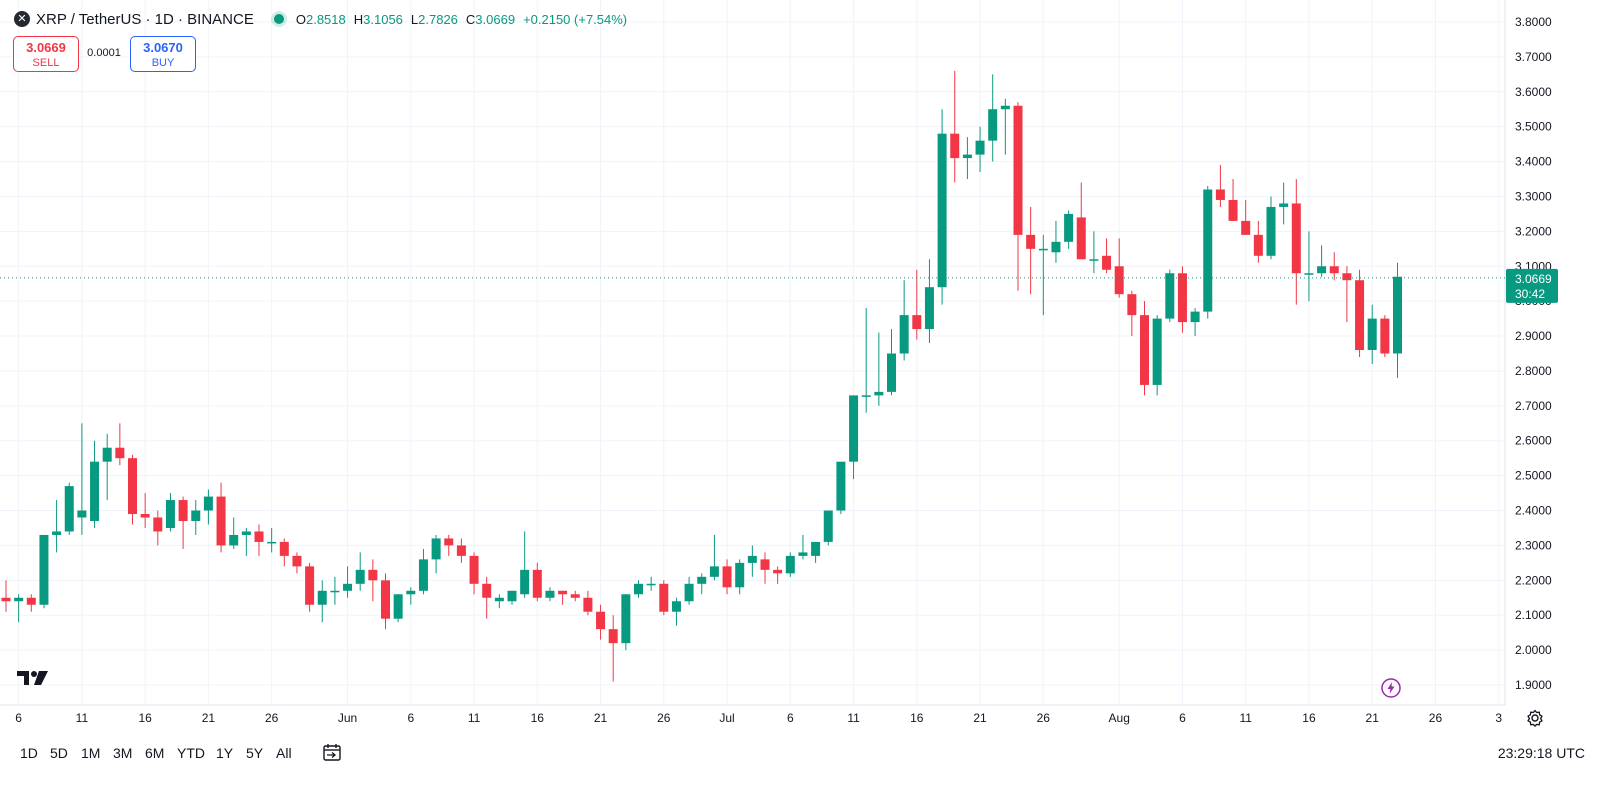 This screenshot has height=794, width=1600. Describe the element at coordinates (325, 19) in the screenshot. I see `open-value: 2.8518` at that location.